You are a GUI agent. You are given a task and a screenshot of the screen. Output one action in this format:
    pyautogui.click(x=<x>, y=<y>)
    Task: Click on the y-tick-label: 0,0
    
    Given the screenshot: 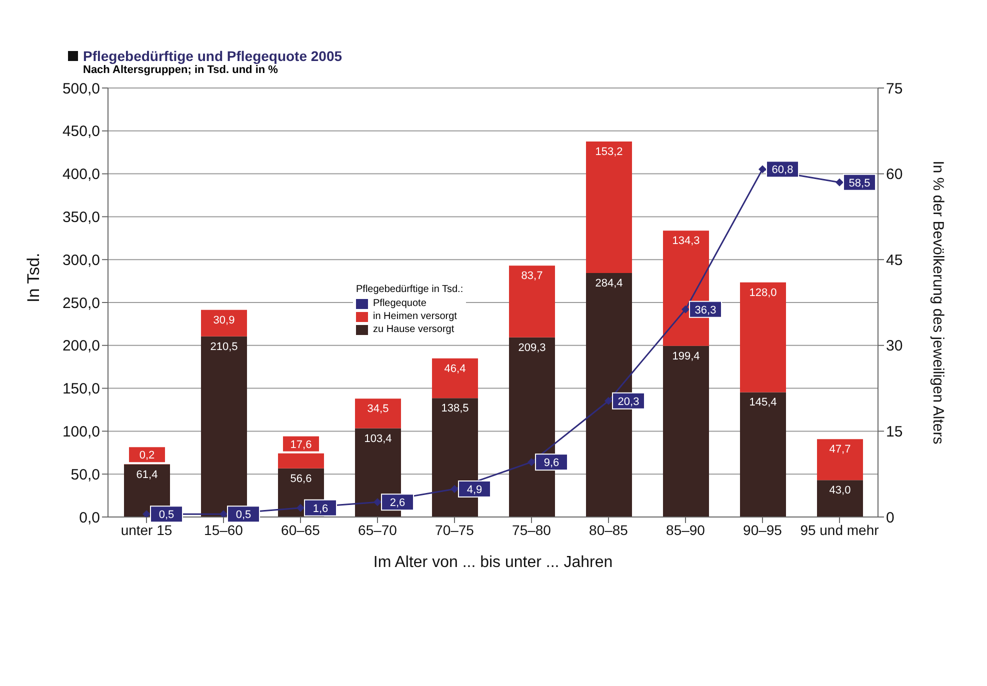 What is the action you would take?
    pyautogui.click(x=89, y=517)
    